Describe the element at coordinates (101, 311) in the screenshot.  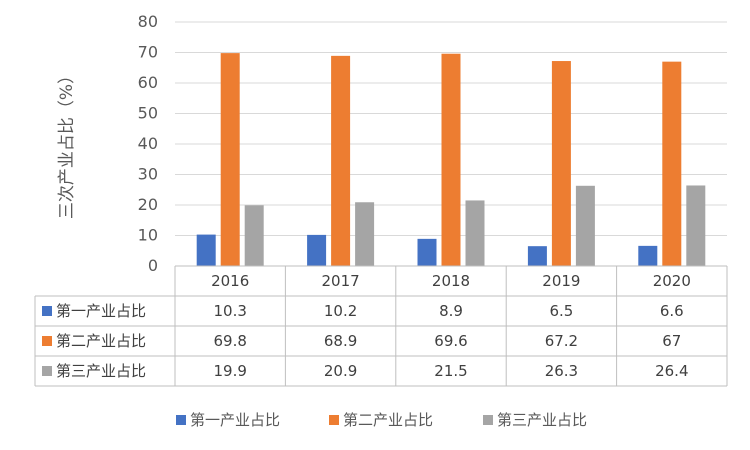
I see `table-series-name: 第一产业占比` at that location.